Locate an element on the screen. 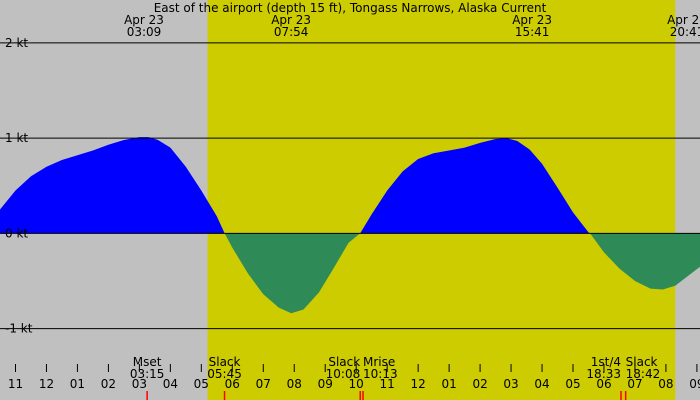 This screenshot has height=400, width=700. y-tick-label: 0 kt is located at coordinates (16, 233).